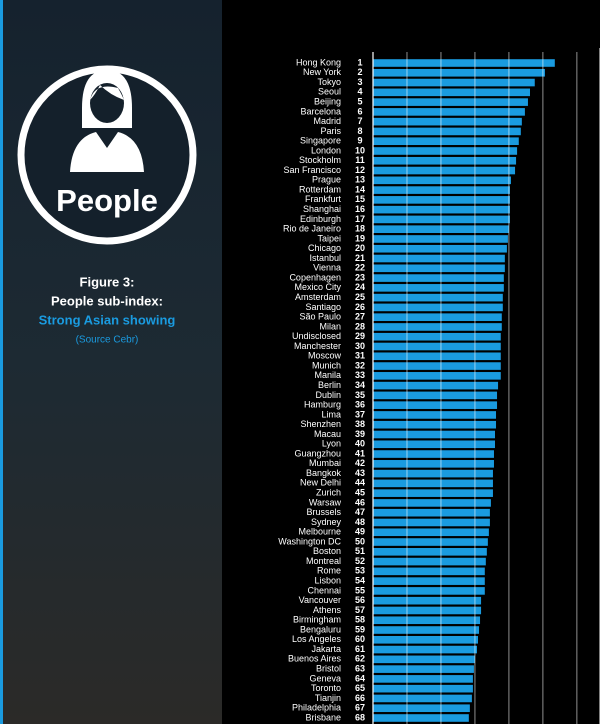 The height and width of the screenshot is (724, 600). I want to click on city-label: Paris, so click(330, 131).